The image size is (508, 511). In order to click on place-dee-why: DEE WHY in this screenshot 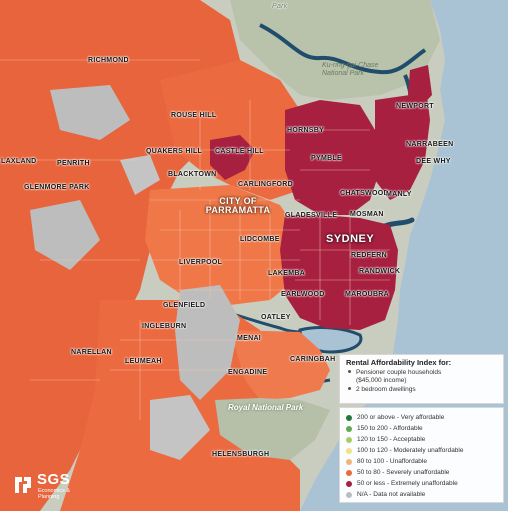, I will do `click(433, 161)`.